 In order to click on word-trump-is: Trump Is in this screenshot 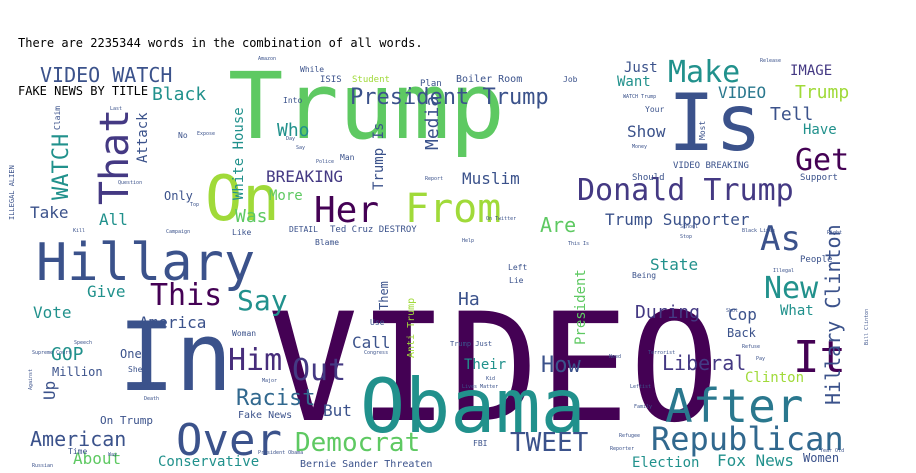, I will do `click(379, 156)`.